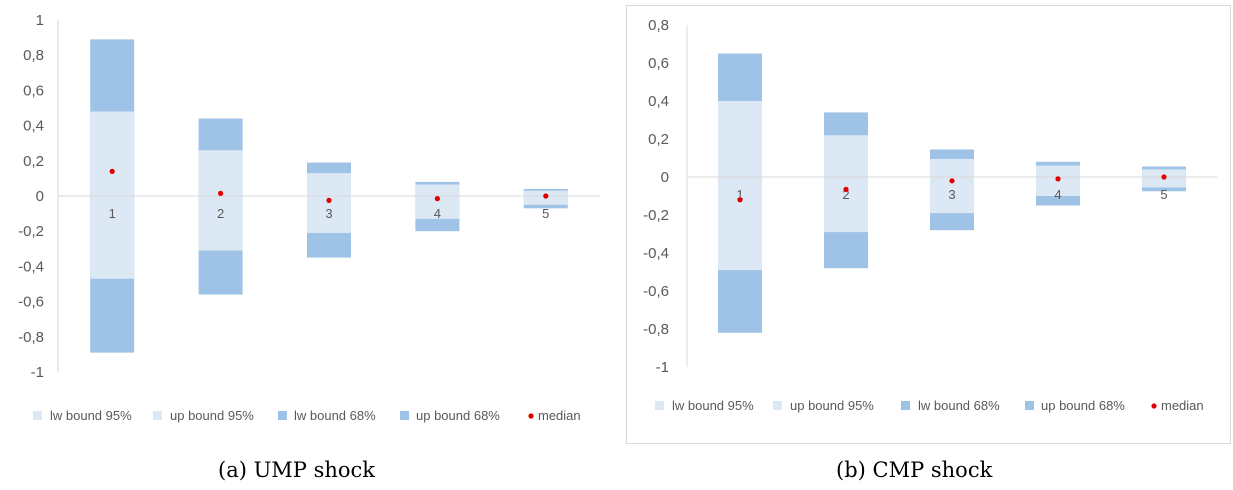 The height and width of the screenshot is (490, 1233). I want to click on caption-ump: (a) UMP shock, so click(297, 470).